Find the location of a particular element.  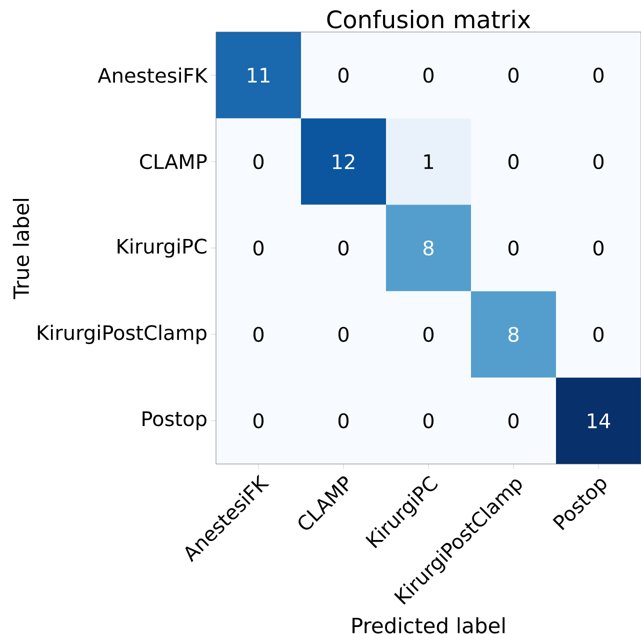

data-label: 12 is located at coordinates (343, 162).